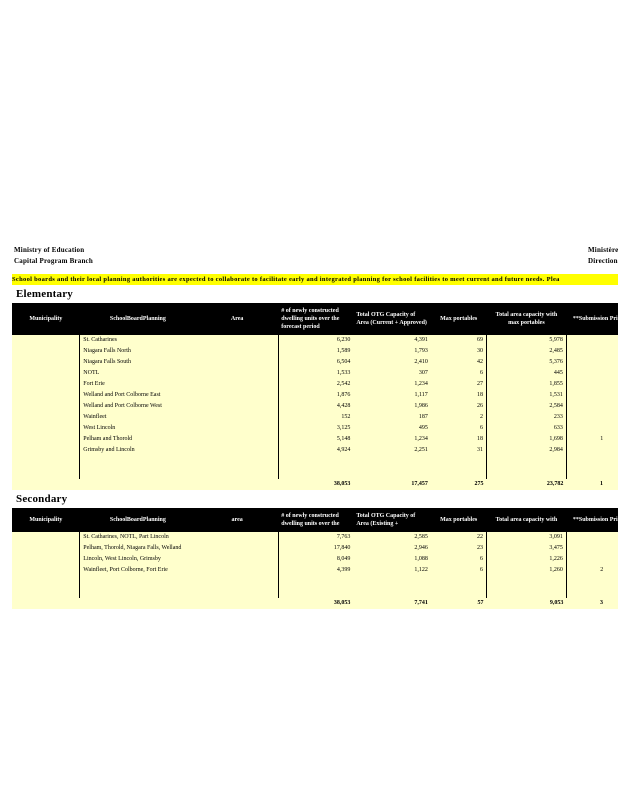 This screenshot has width=618, height=800. Describe the element at coordinates (315, 373) in the screenshot. I see `cell-dwelling-units: 1,533` at that location.